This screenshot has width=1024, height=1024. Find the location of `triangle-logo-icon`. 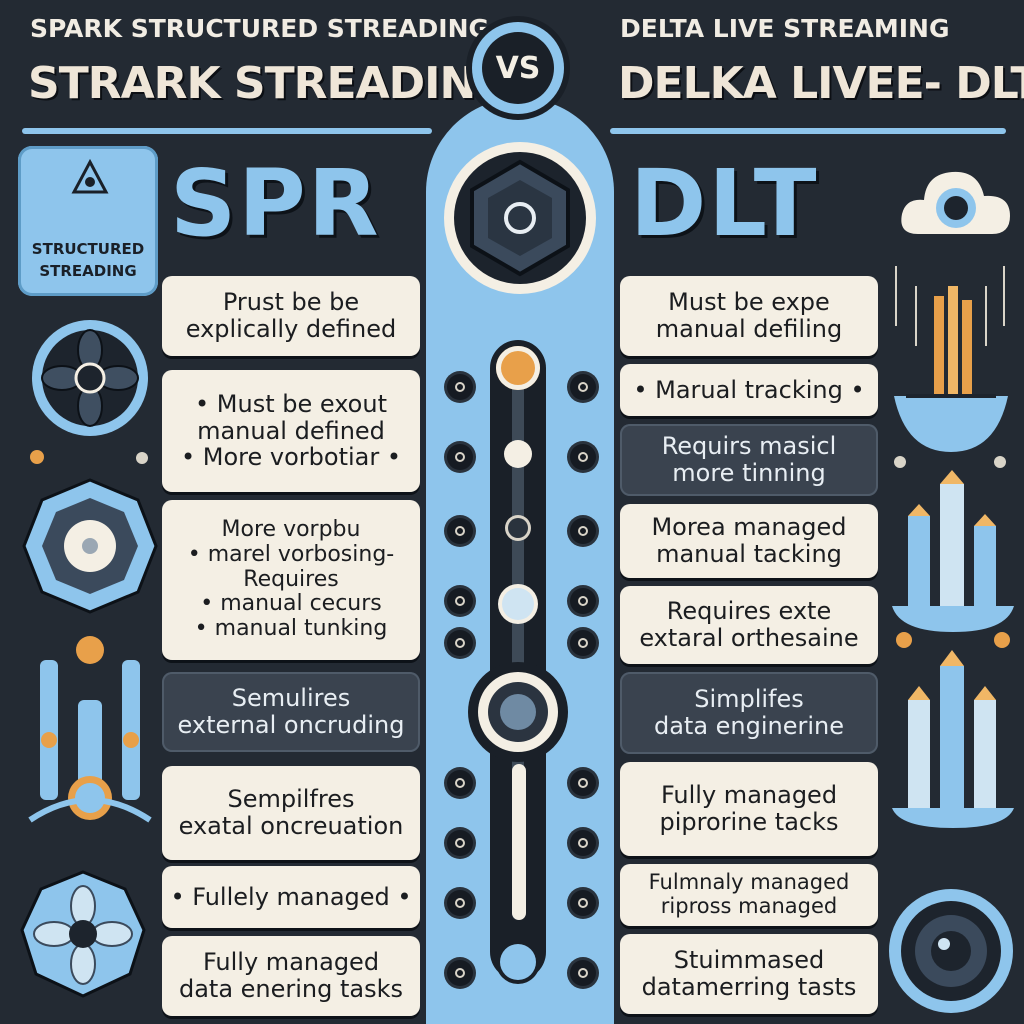

triangle-logo-icon is located at coordinates (90, 178).